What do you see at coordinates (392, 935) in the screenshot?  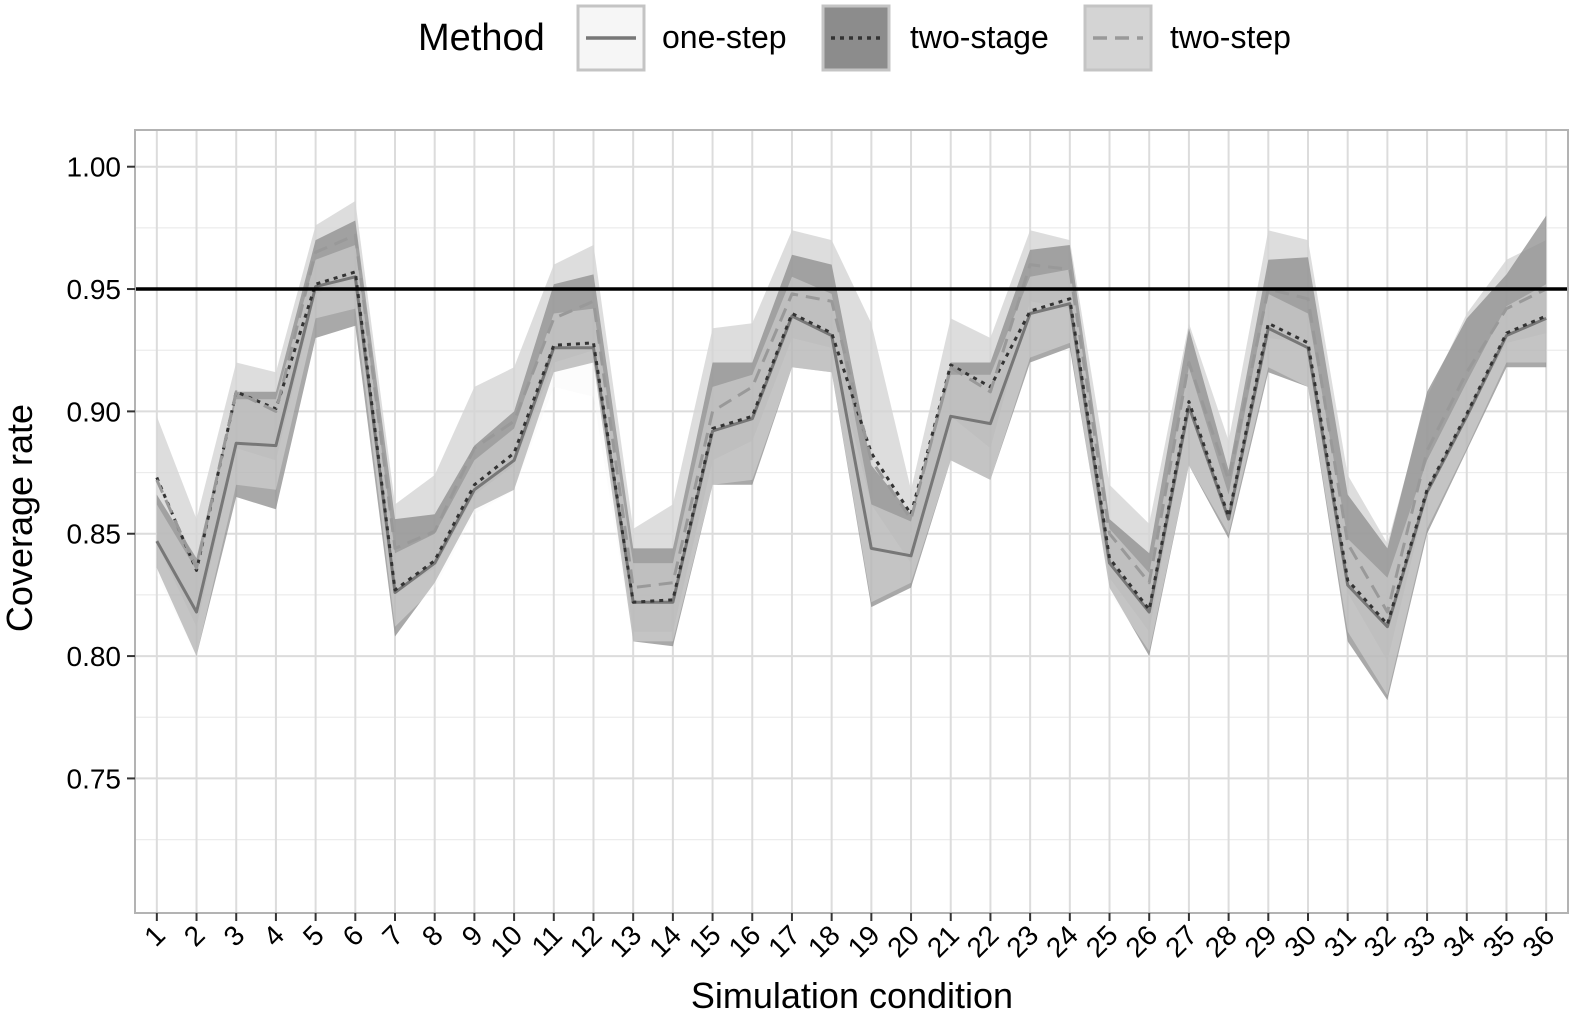 I see `x-tick-label: 7` at bounding box center [392, 935].